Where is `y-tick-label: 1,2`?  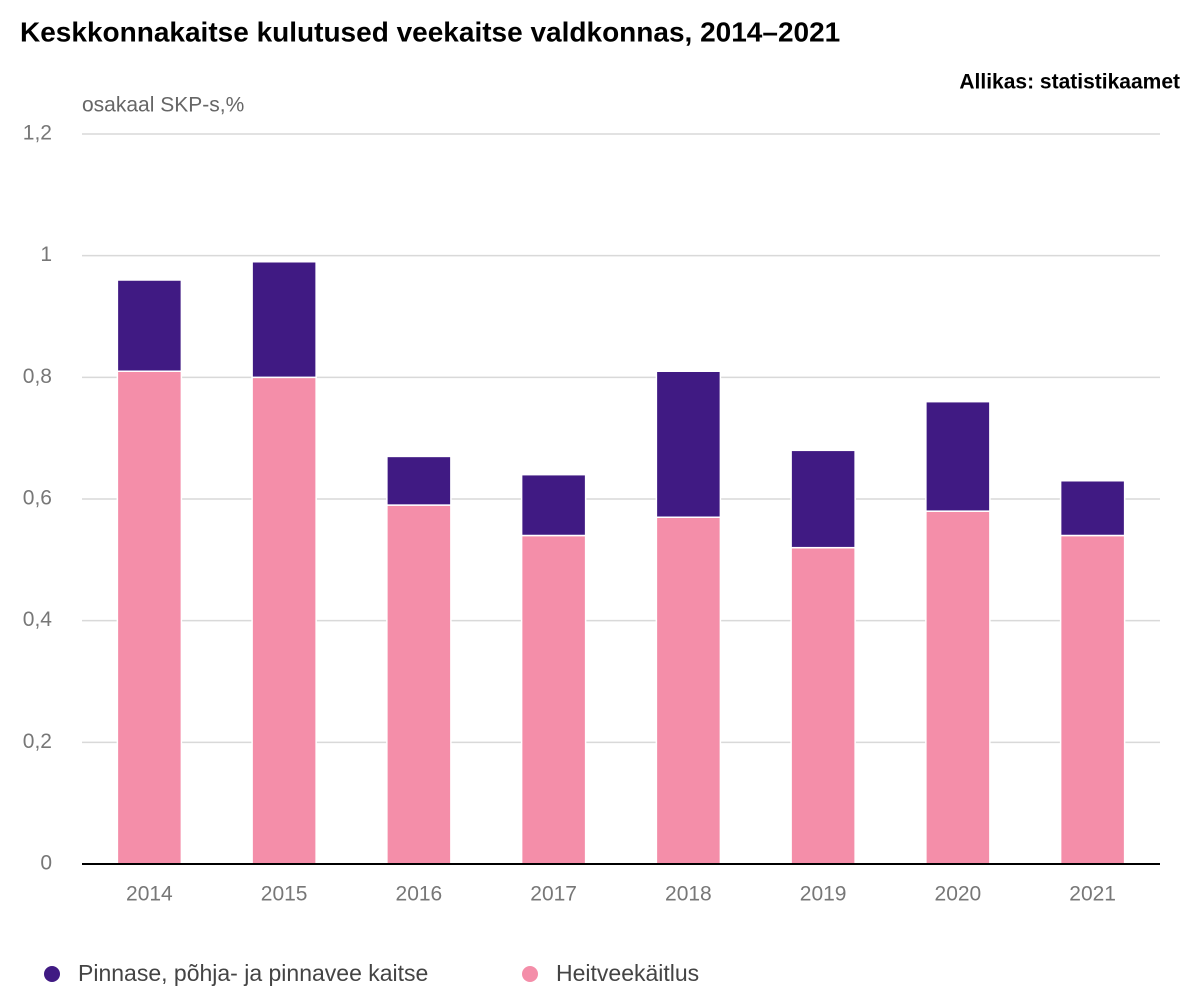
y-tick-label: 1,2 is located at coordinates (37, 133).